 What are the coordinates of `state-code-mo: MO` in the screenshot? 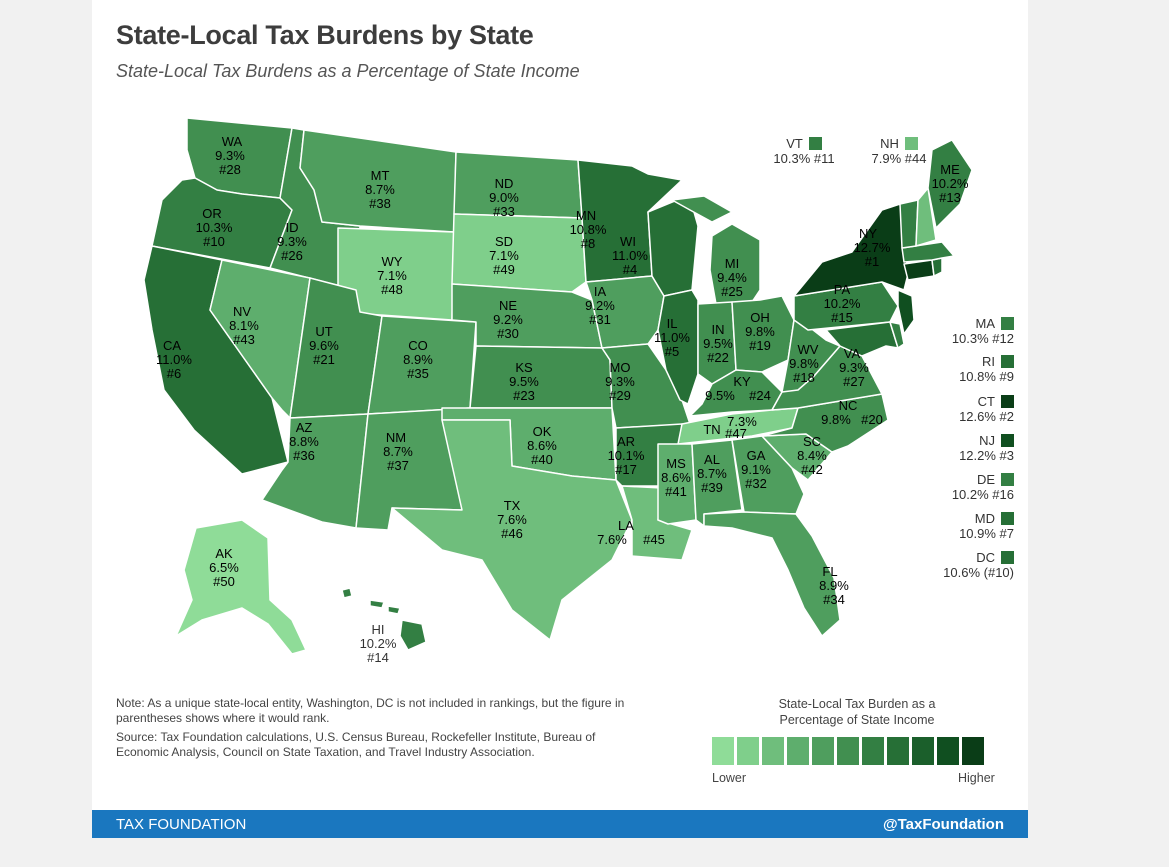 It's located at (620, 367).